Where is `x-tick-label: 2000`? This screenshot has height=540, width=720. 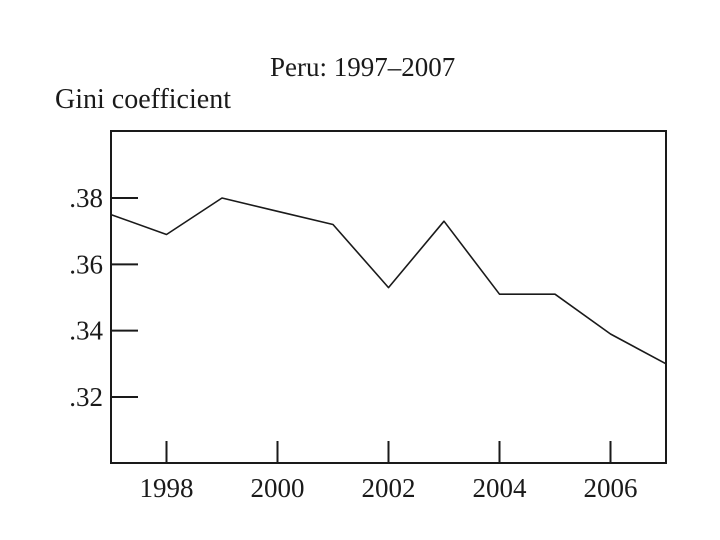
x-tick-label: 2000 is located at coordinates (278, 488).